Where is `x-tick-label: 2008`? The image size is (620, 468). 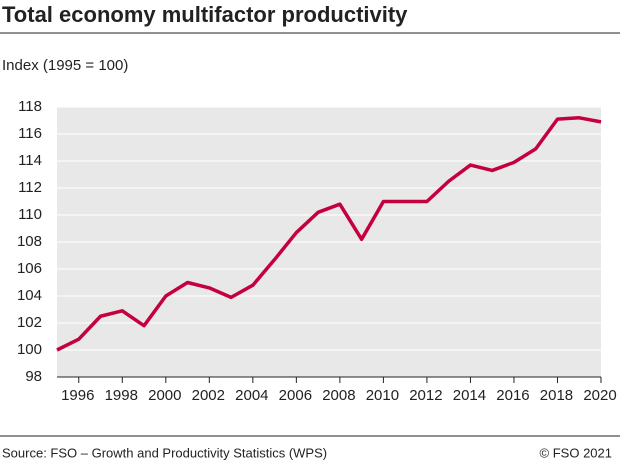 x-tick-label: 2008 is located at coordinates (338, 395).